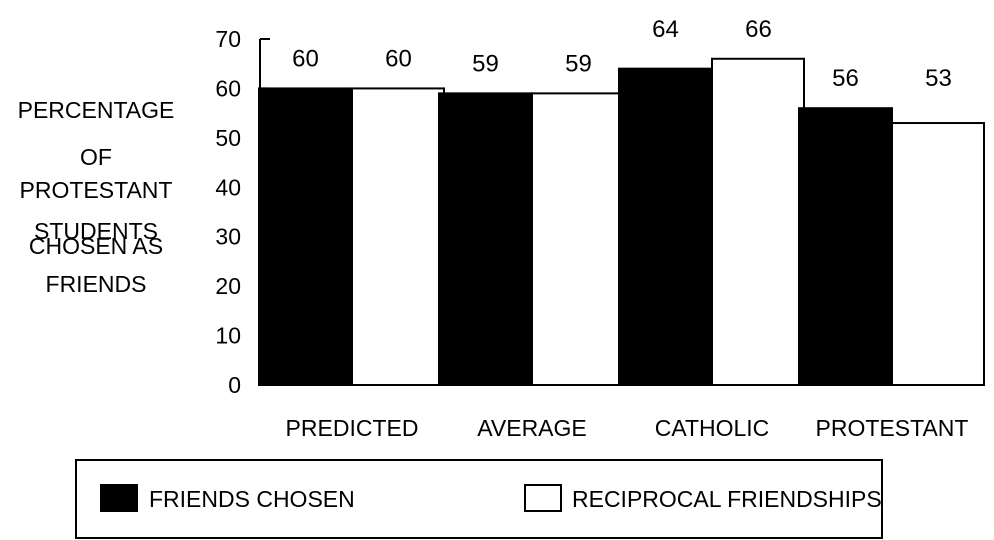  Describe the element at coordinates (252, 499) in the screenshot. I see `legend-label-friends-chosen: FRIENDS CHOSEN` at that location.